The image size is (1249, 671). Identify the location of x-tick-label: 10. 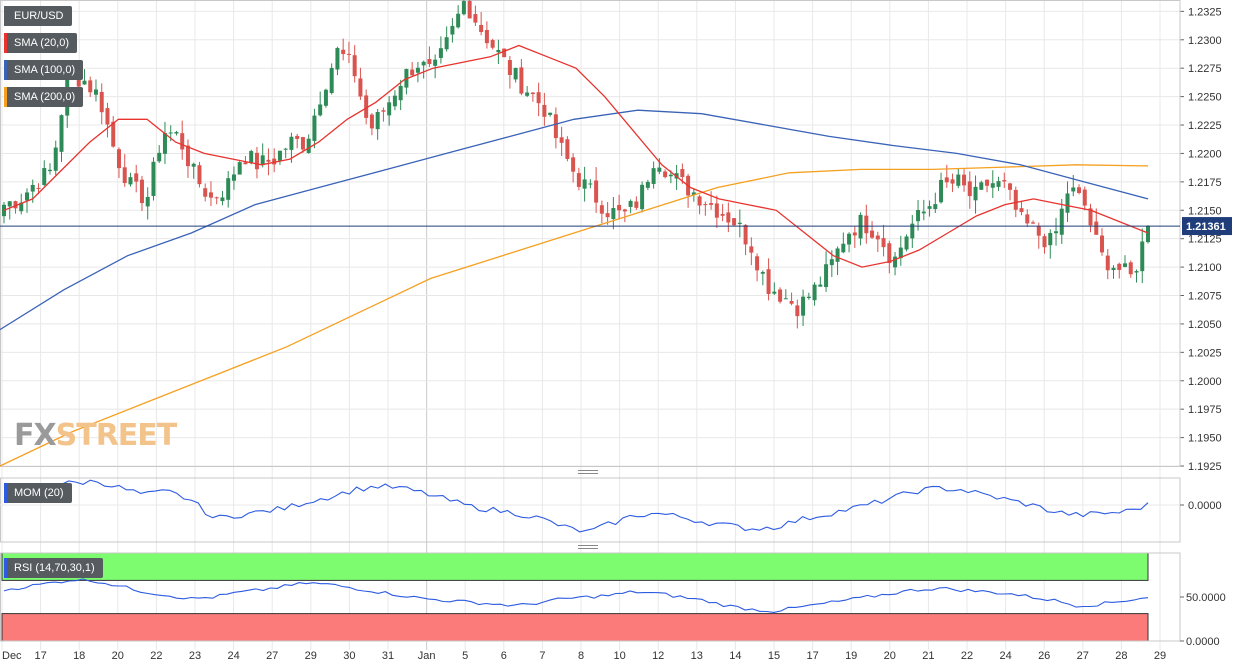
(619, 656).